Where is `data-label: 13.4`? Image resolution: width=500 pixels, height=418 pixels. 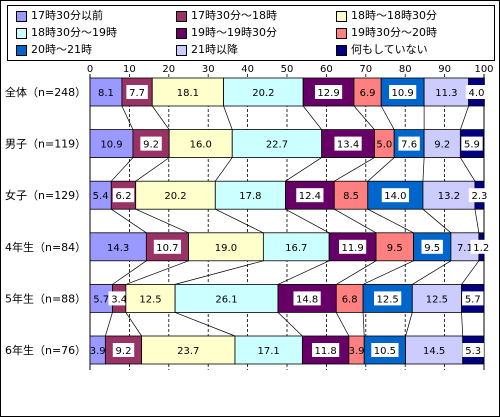 data-label: 13.4 is located at coordinates (348, 145).